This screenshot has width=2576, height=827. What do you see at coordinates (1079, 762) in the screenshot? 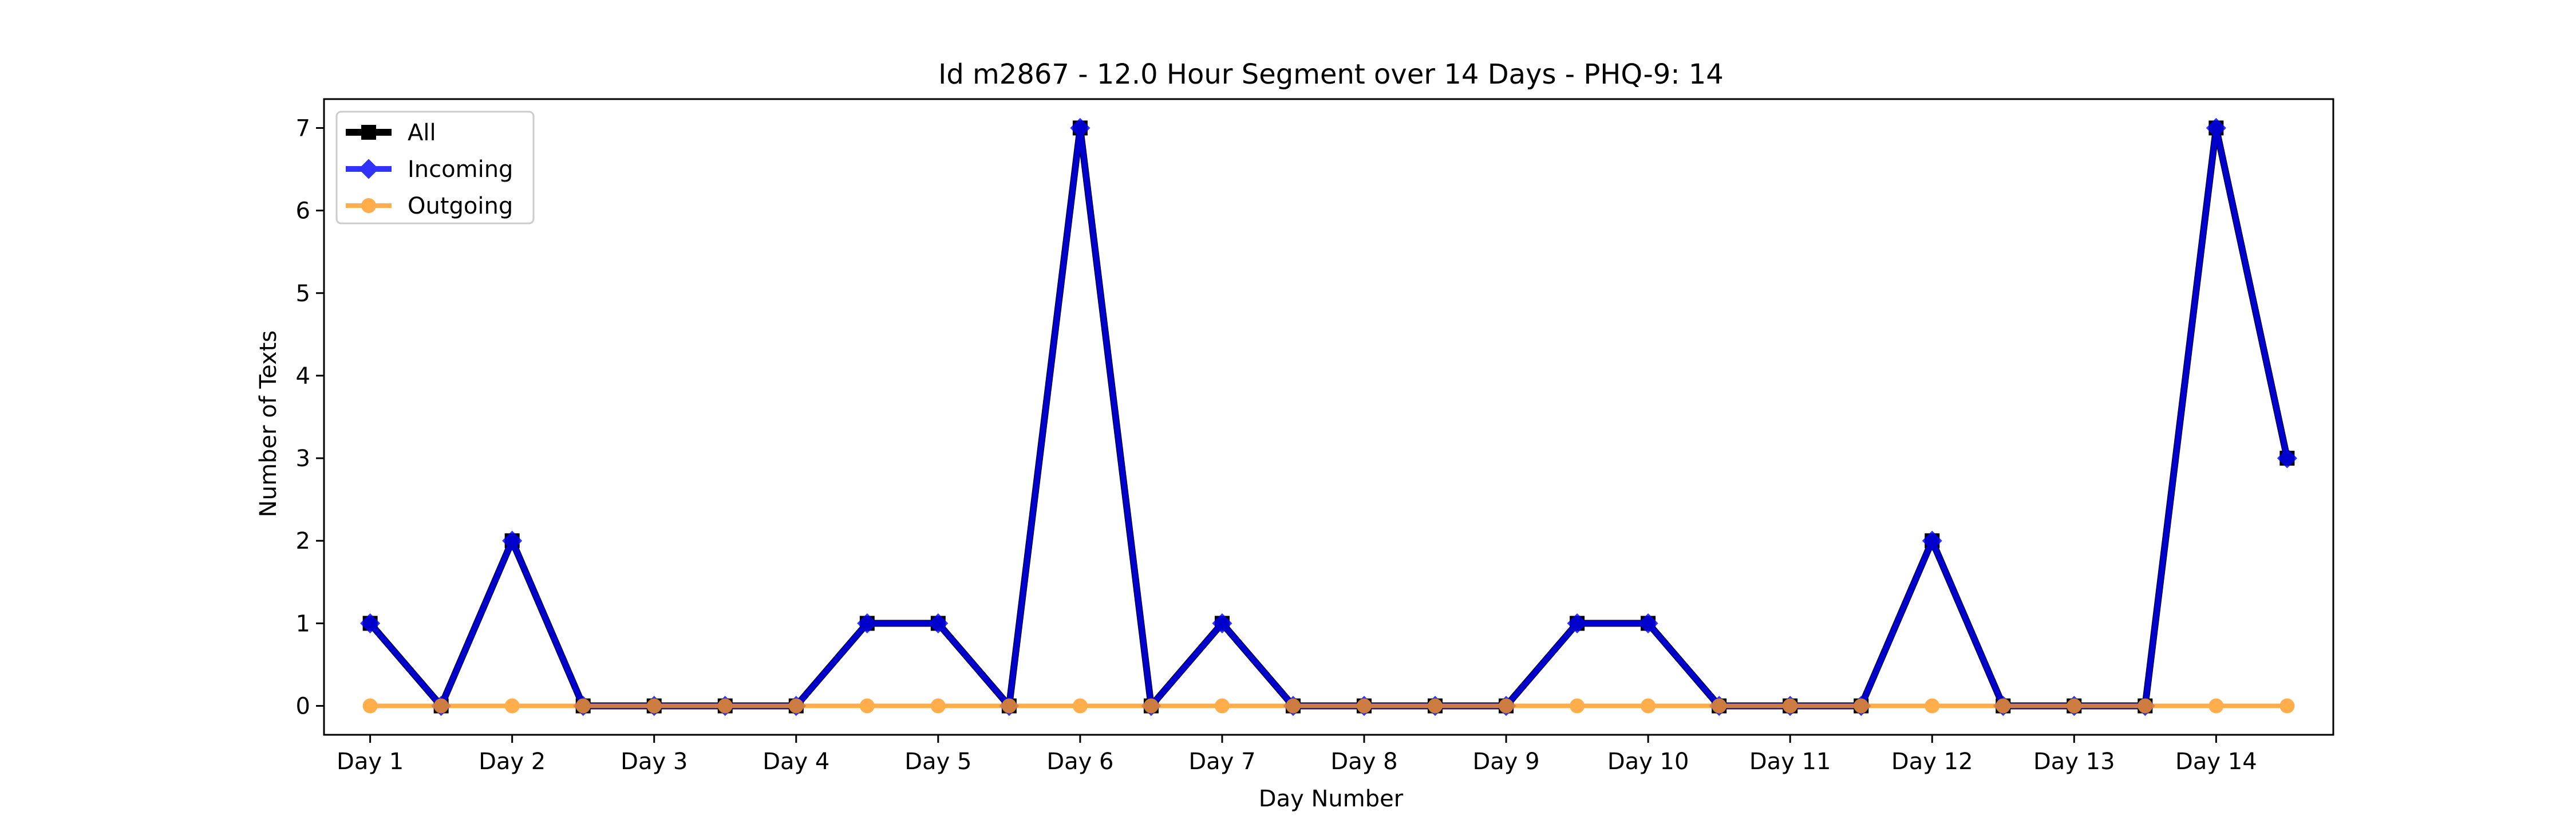
I see `x-tick-label: Day 6` at bounding box center [1079, 762].